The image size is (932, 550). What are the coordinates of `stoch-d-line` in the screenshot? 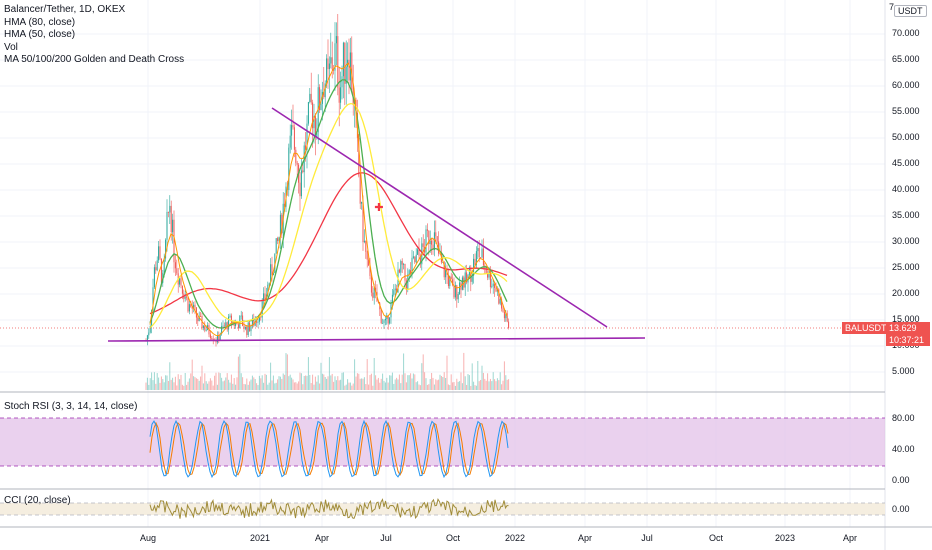 It's located at (329, 448).